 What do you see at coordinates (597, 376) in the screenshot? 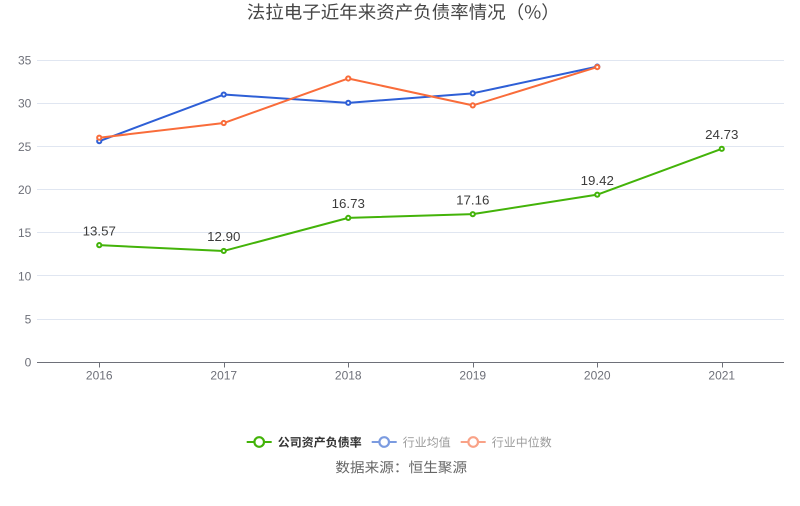
I see `svg-text: 2020` at bounding box center [597, 376].